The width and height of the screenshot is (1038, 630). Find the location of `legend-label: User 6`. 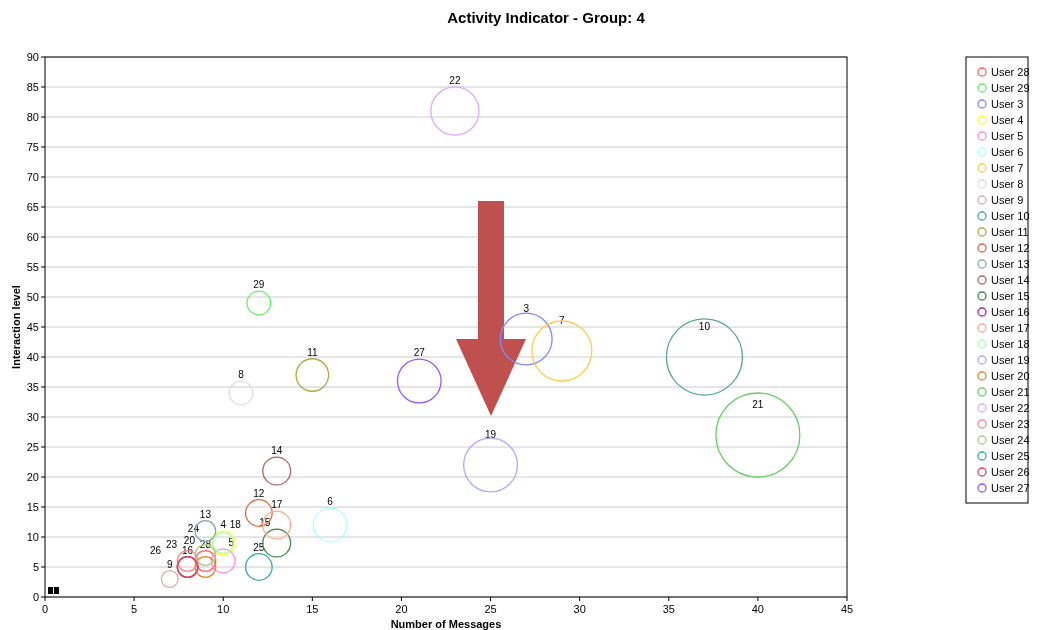

legend-label: User 6 is located at coordinates (1007, 152).